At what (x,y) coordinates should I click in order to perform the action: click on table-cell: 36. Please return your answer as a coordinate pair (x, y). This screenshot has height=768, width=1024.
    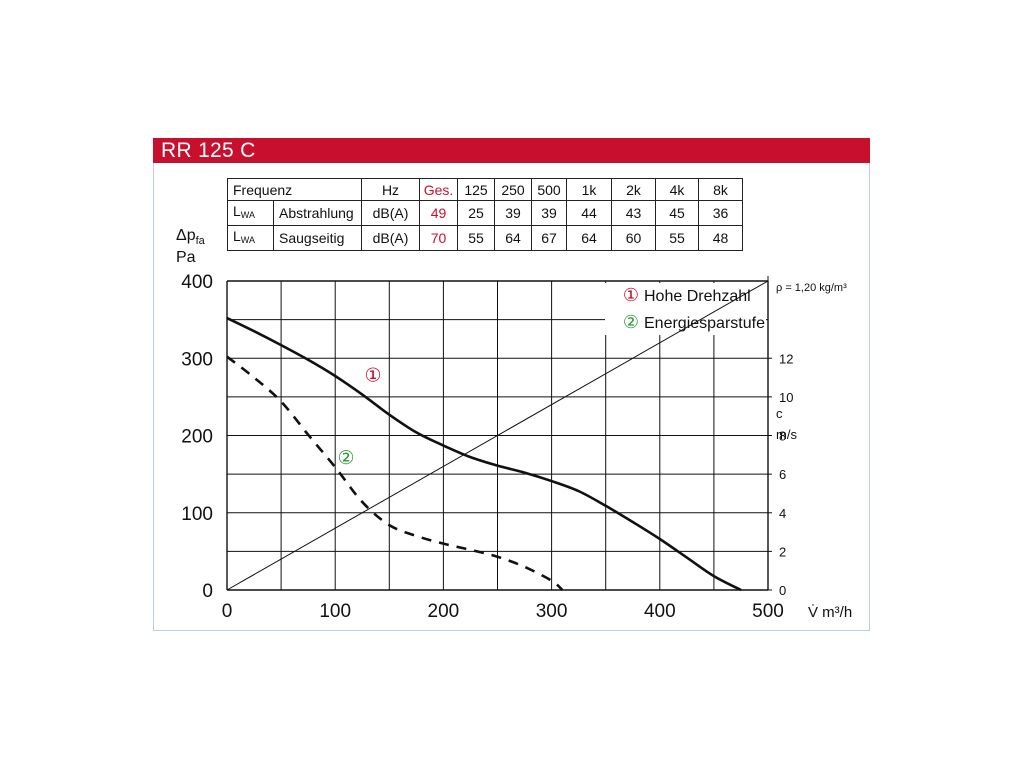
    Looking at the image, I should click on (720, 213).